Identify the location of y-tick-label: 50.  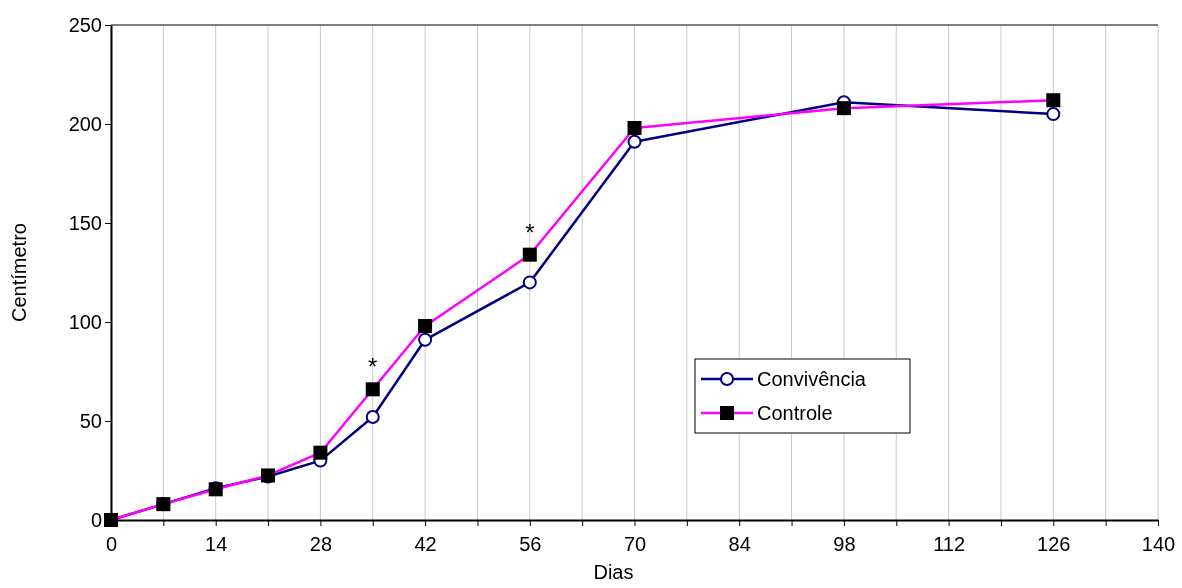
(90, 420).